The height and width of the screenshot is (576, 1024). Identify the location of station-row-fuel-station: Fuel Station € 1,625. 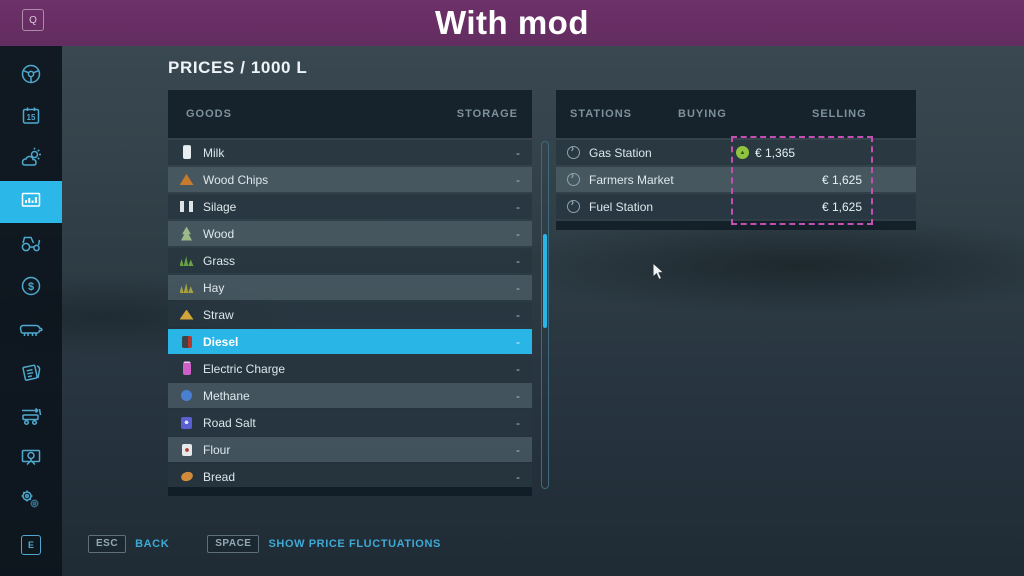
(736, 206).